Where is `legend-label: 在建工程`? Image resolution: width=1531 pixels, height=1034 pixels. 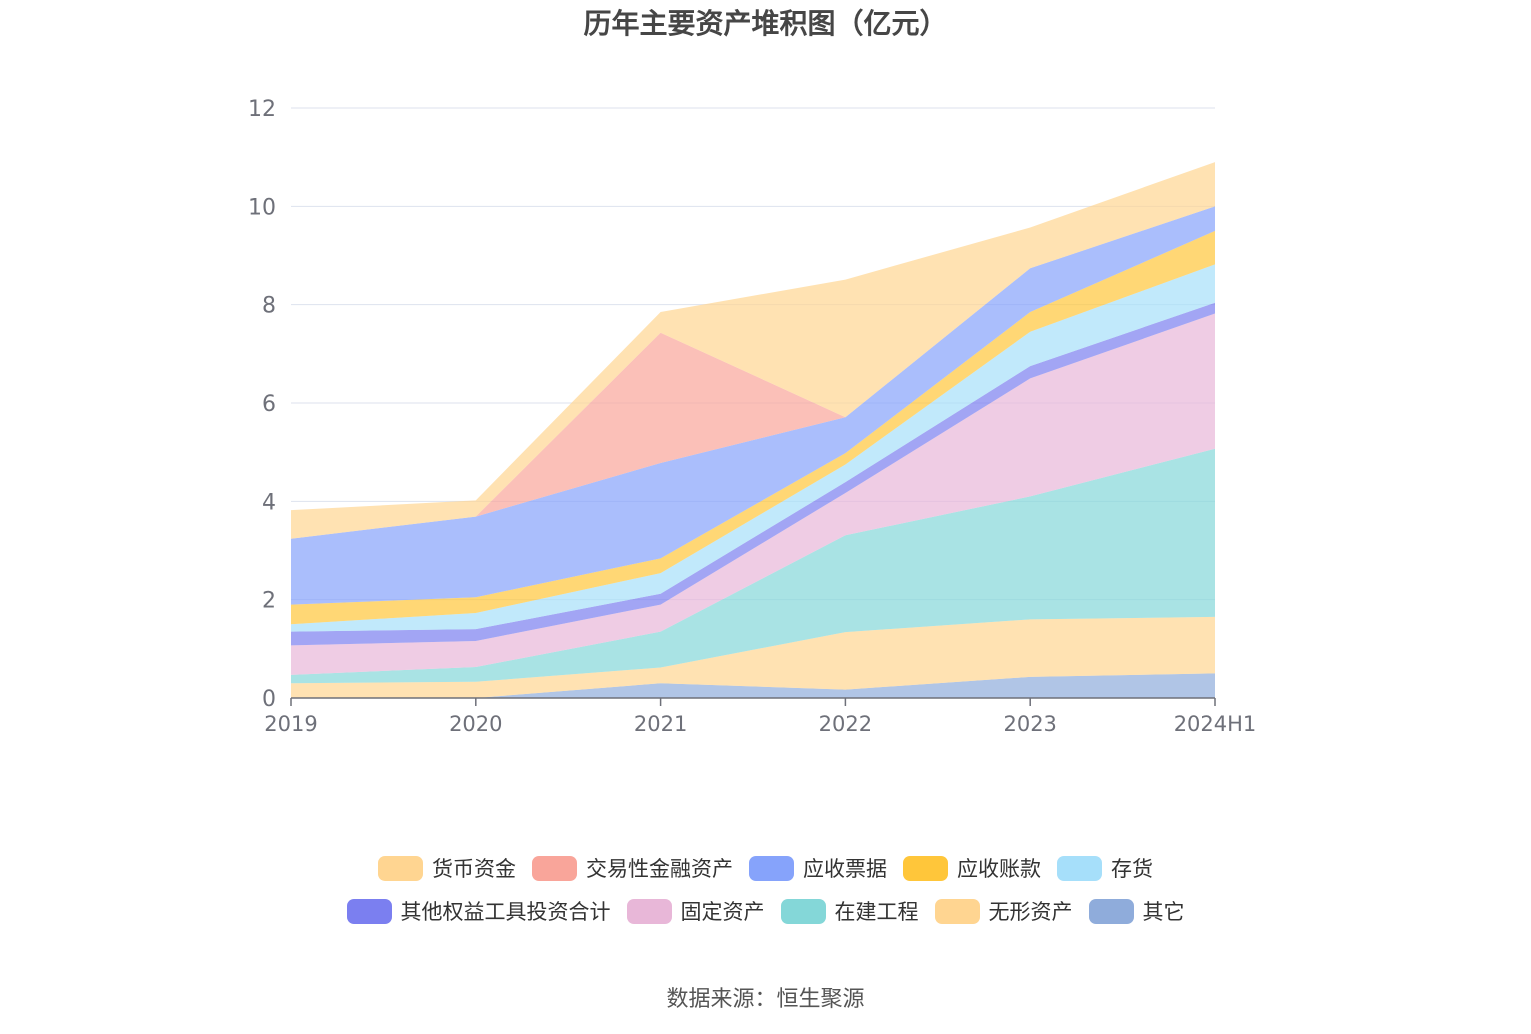 legend-label: 在建工程 is located at coordinates (876, 912).